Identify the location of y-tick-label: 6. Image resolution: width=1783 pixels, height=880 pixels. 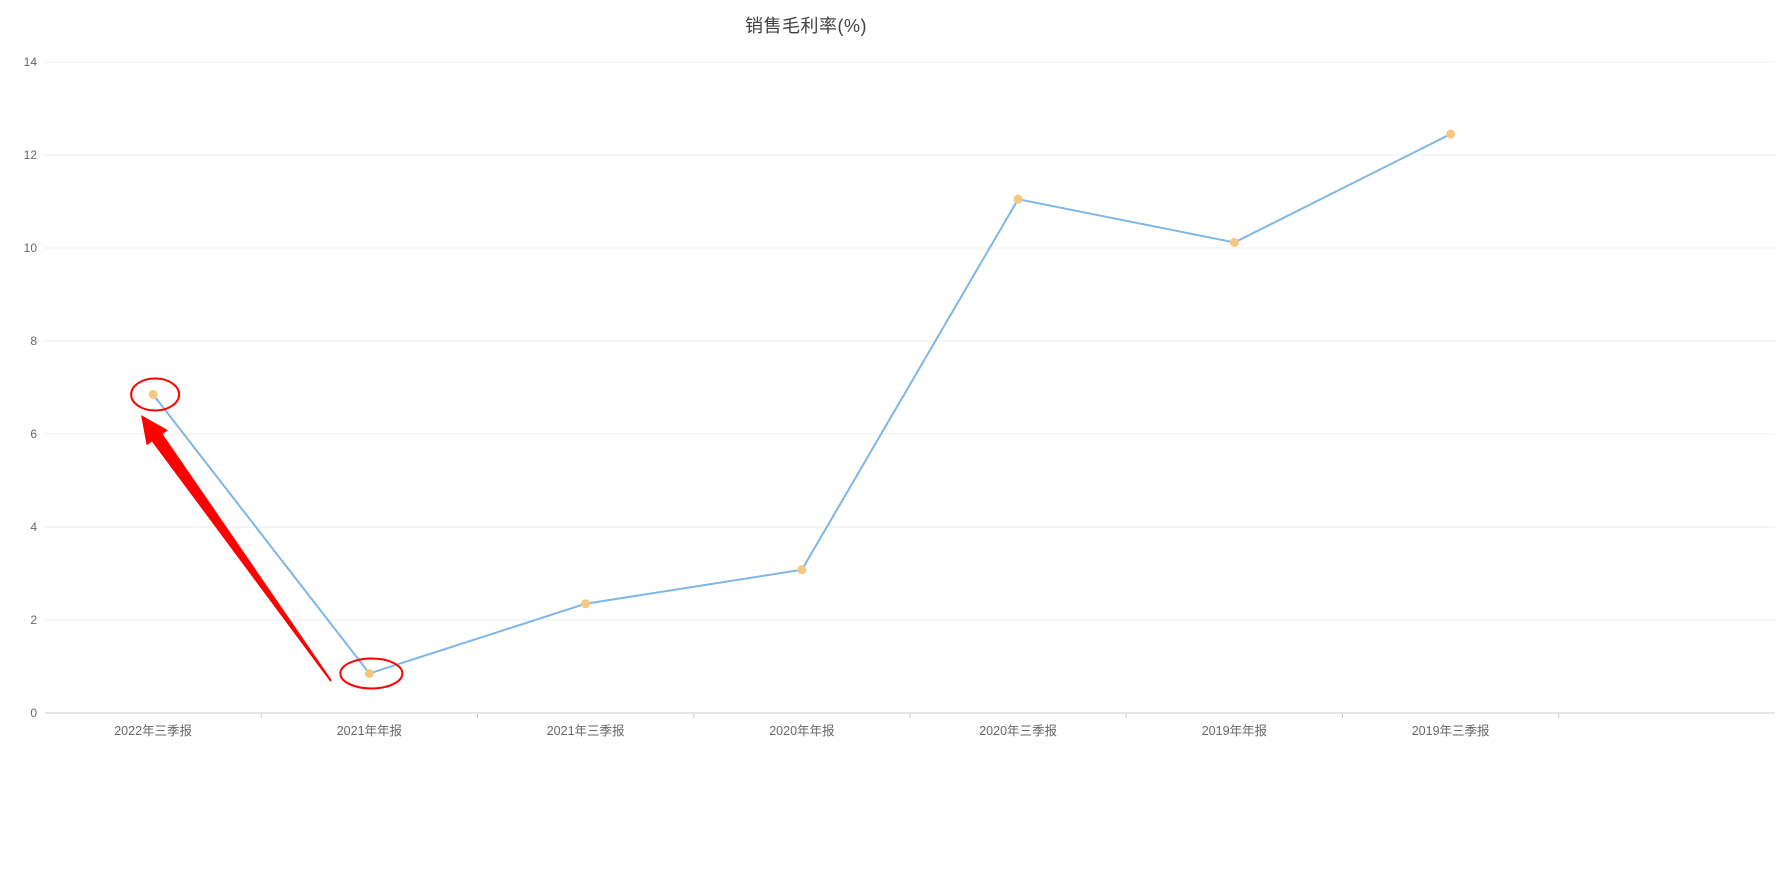
(33, 434).